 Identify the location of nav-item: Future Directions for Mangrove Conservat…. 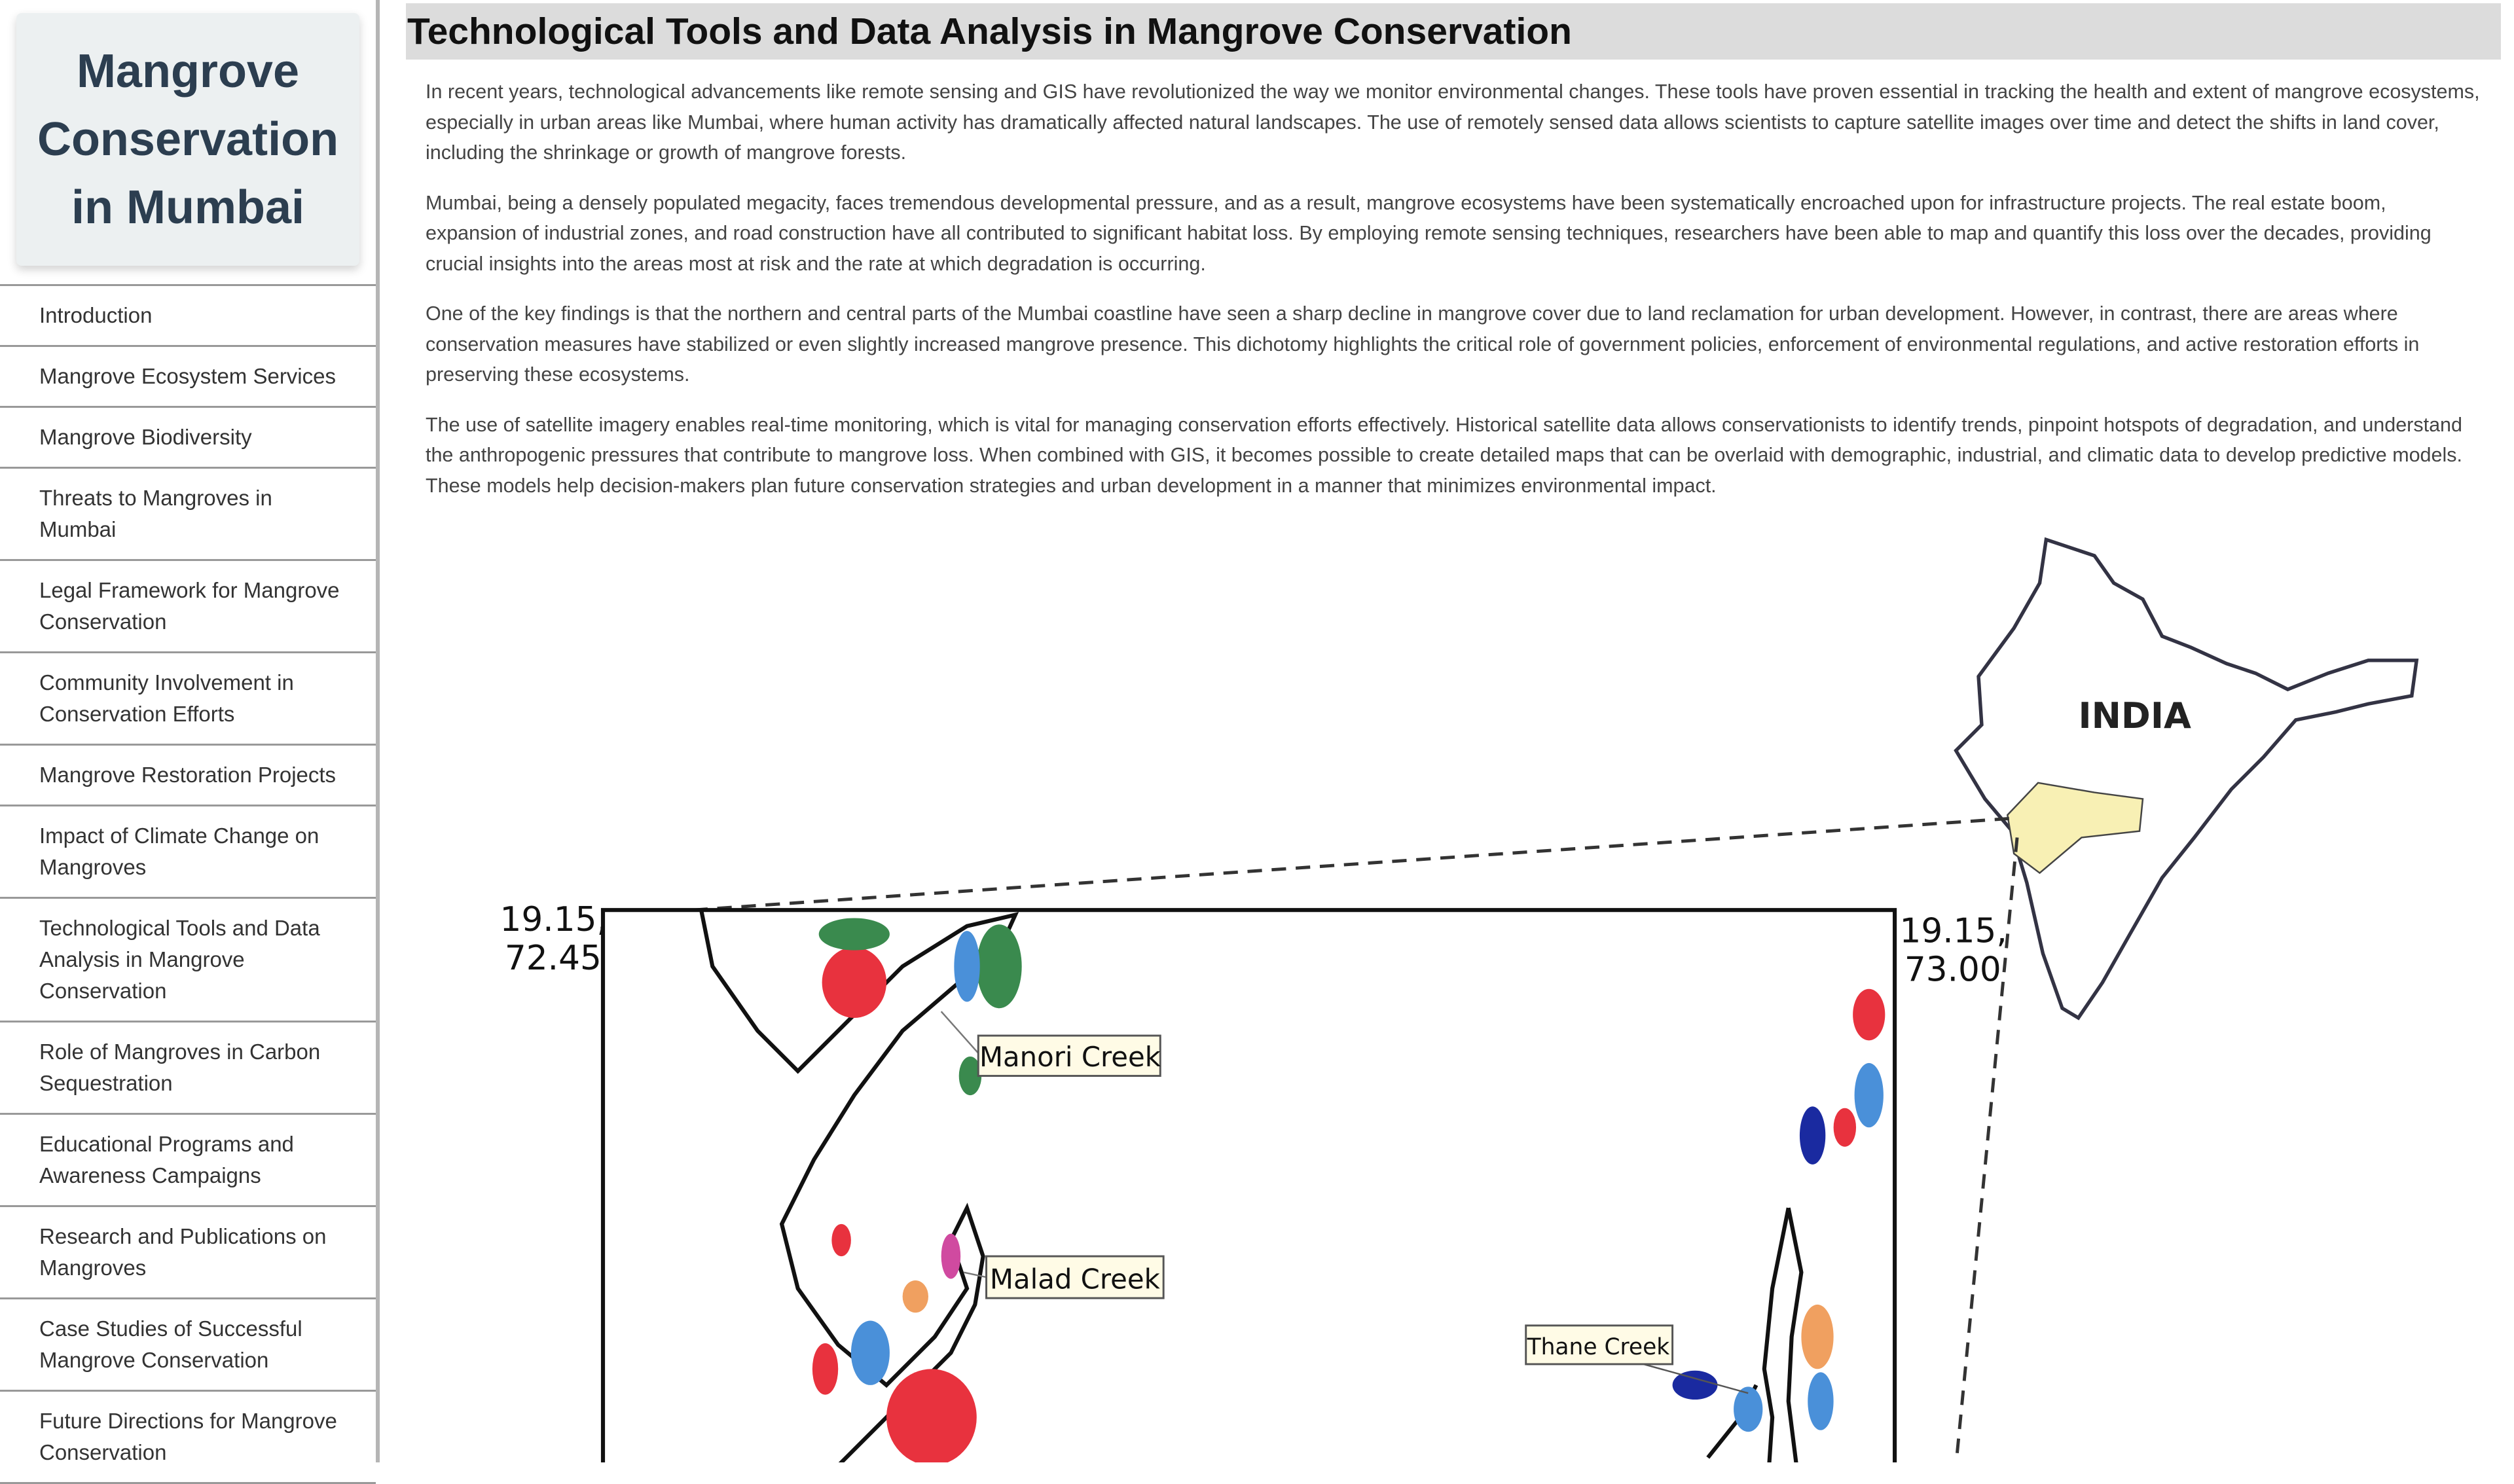
(188, 1438).